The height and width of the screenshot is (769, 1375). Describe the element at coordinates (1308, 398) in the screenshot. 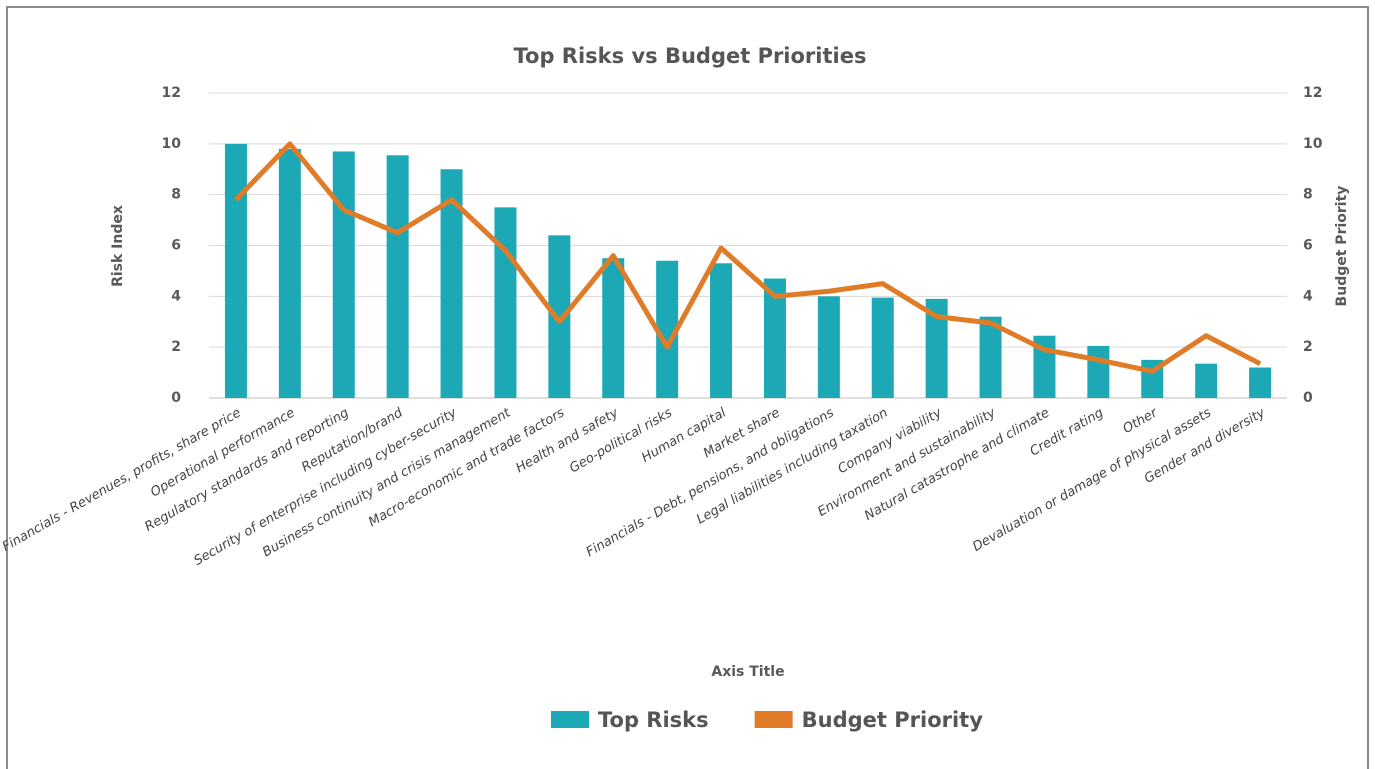

I see `y2-tick-label: 0` at that location.